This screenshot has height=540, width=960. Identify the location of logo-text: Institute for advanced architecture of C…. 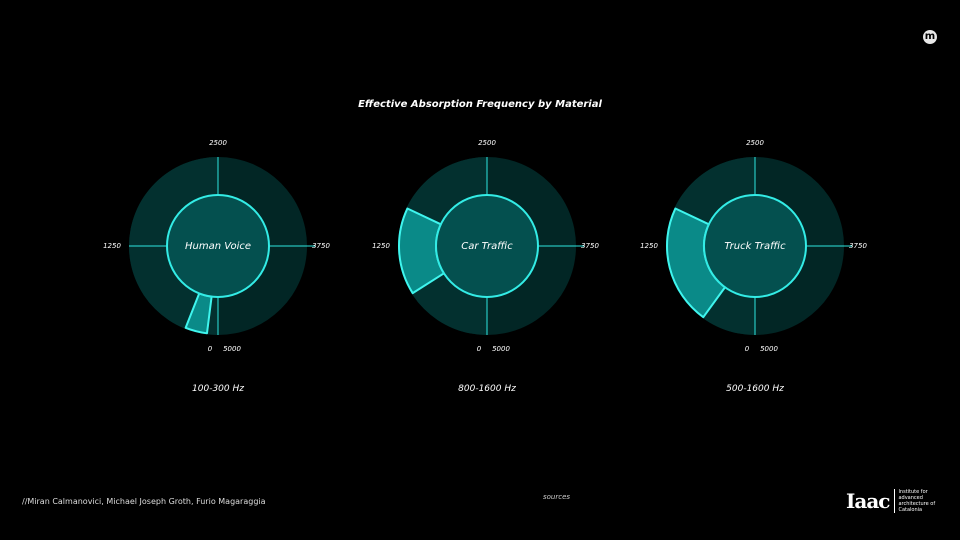
(918, 501).